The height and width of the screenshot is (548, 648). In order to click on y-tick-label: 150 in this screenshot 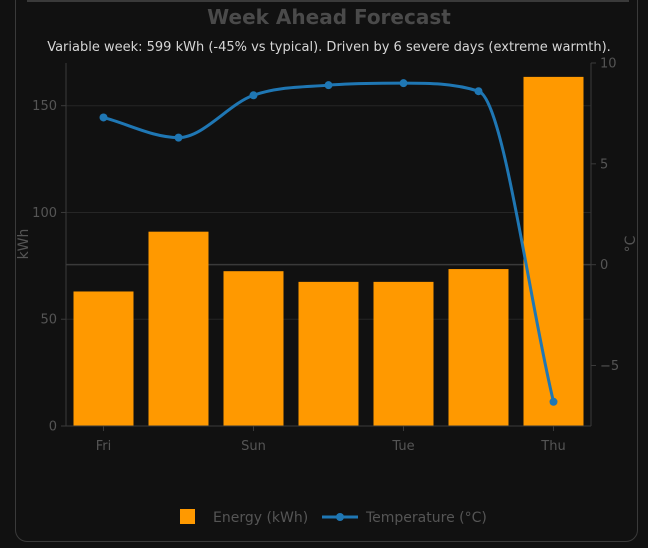, I will do `click(44, 106)`.